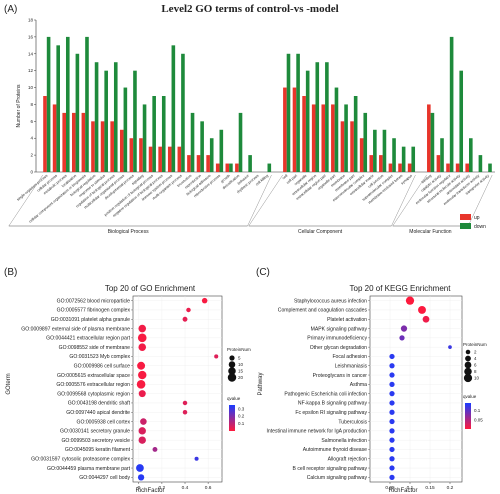 The height and width of the screenshot is (494, 500). Describe the element at coordinates (480, 227) in the screenshot. I see `legend-label-down: down` at that location.